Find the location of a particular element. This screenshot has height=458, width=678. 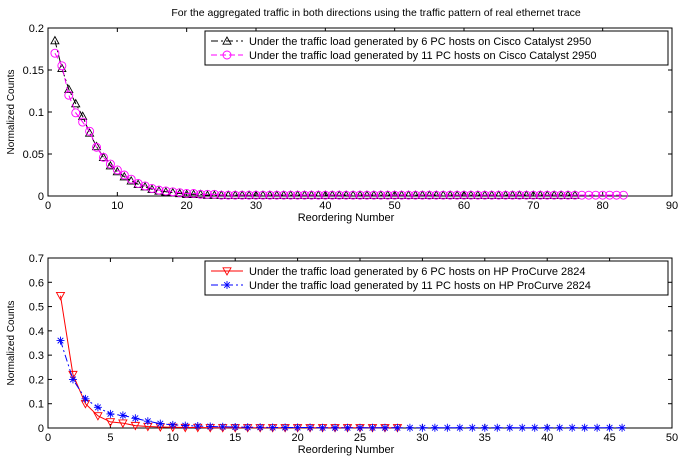

y-tick-label: 0.6 is located at coordinates (36, 283).